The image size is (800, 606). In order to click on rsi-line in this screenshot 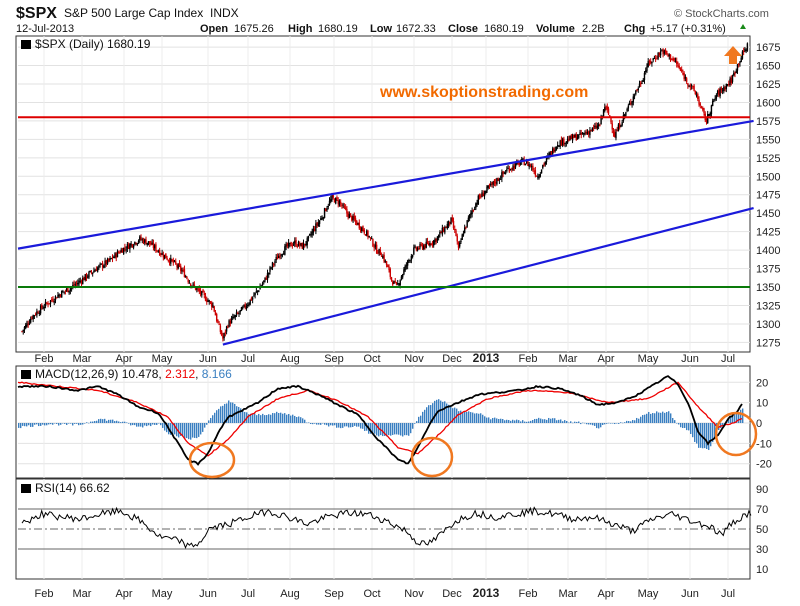, I will do `click(386, 528)`.